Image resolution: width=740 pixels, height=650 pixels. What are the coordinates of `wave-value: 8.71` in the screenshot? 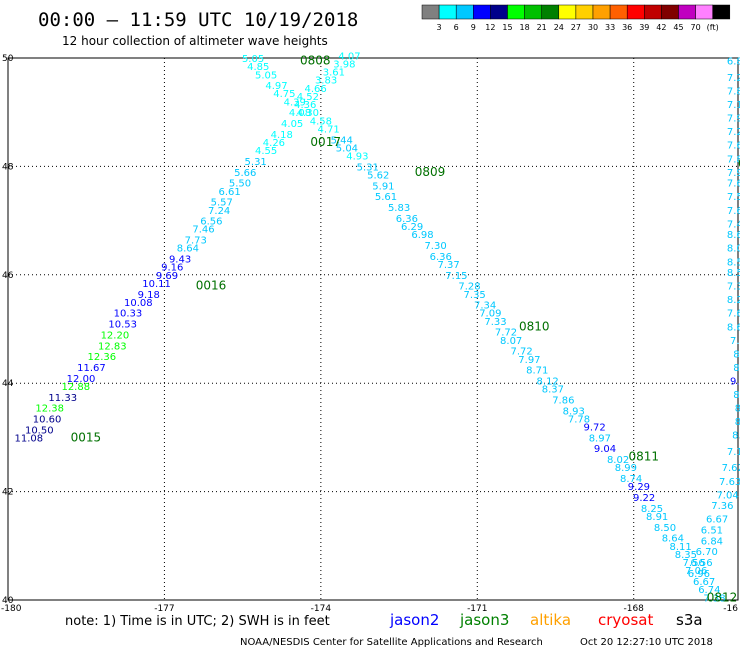 It's located at (537, 371).